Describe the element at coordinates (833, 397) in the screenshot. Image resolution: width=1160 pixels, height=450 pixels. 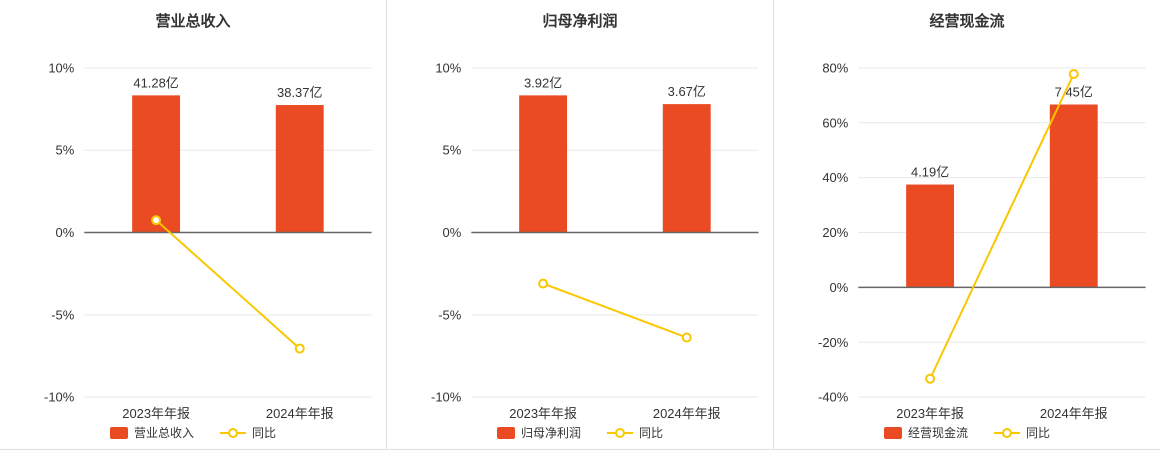
I see `y-axis-tick-label: -40%` at that location.